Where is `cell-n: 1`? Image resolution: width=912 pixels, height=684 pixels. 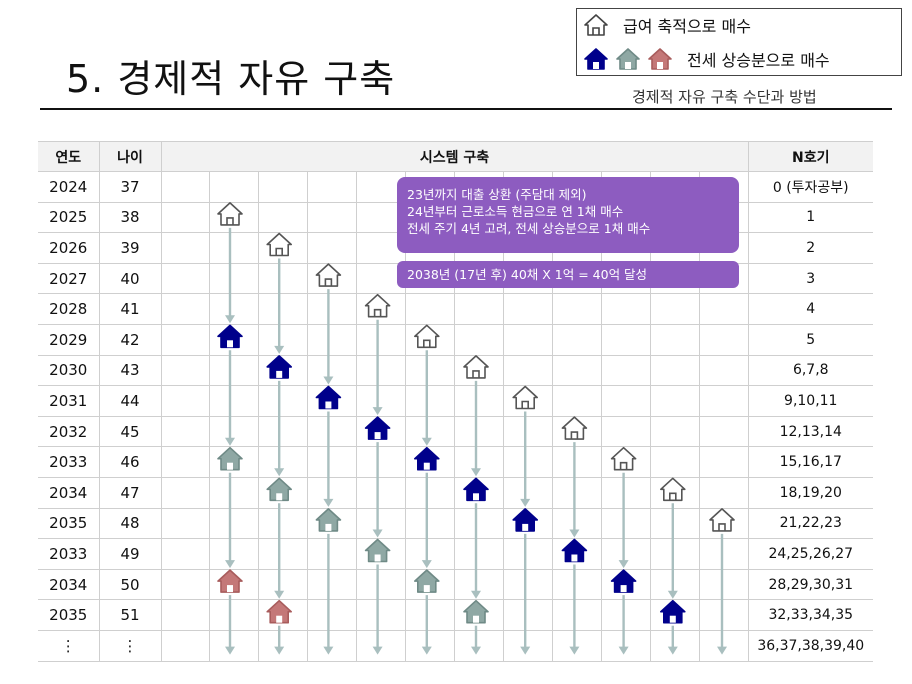 cell-n: 1 is located at coordinates (810, 218).